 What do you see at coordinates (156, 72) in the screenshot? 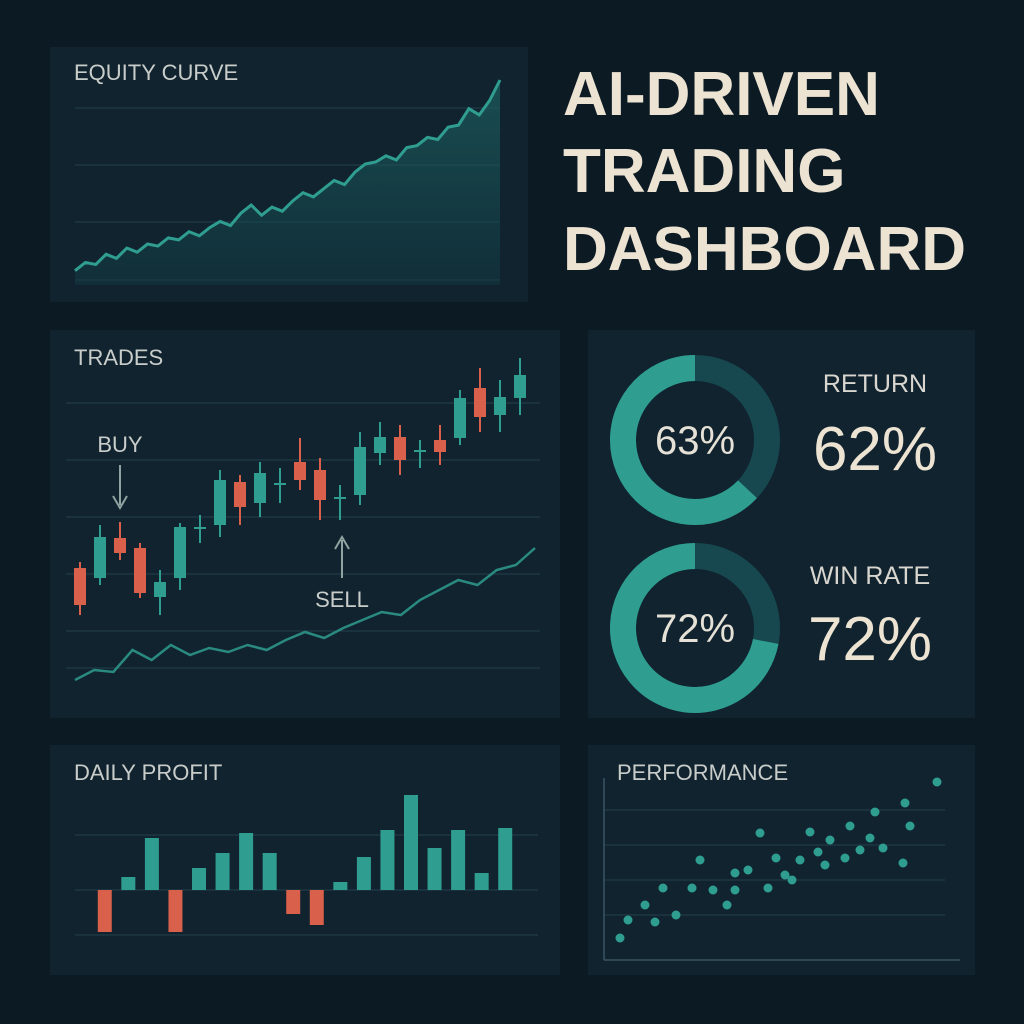
I see `chart-title: EQUITY CURVE` at bounding box center [156, 72].